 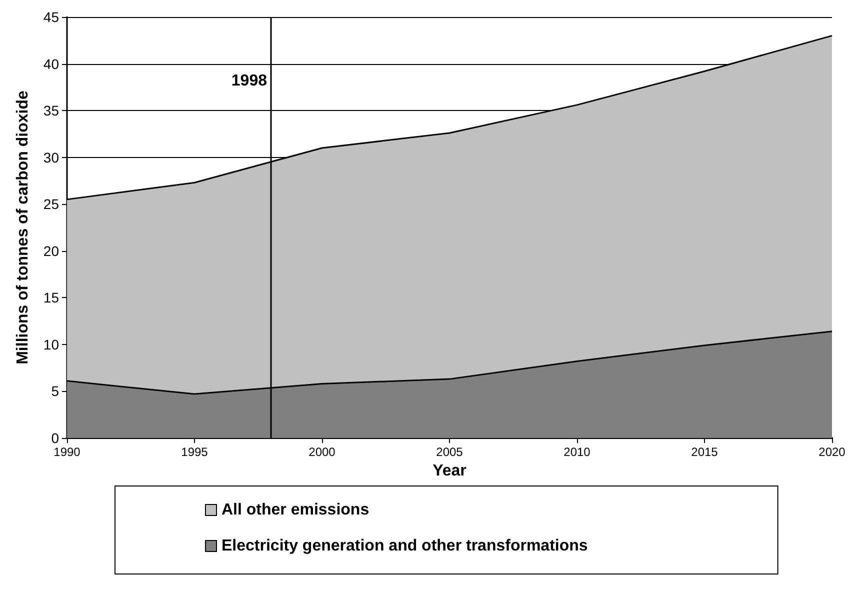 I want to click on x-axis-title: Year, so click(x=449, y=471).